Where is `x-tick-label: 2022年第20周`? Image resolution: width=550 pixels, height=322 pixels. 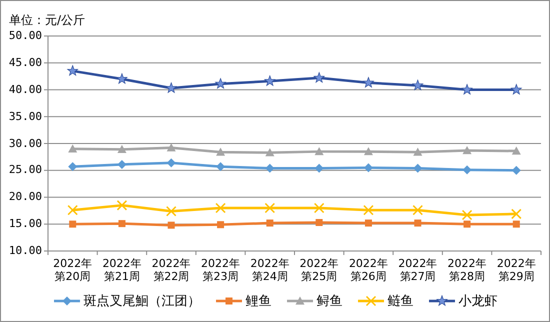
x-tick-label: 2022年第20周 is located at coordinates (73, 270).